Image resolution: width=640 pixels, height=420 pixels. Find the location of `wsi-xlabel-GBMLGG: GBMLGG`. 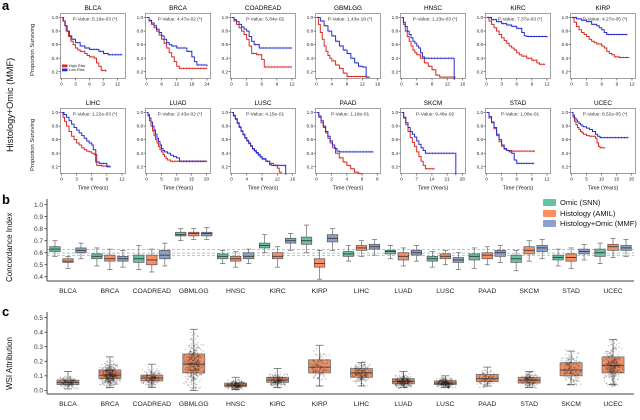

wsi-xlabel-GBMLGG: GBMLGG is located at coordinates (194, 404).